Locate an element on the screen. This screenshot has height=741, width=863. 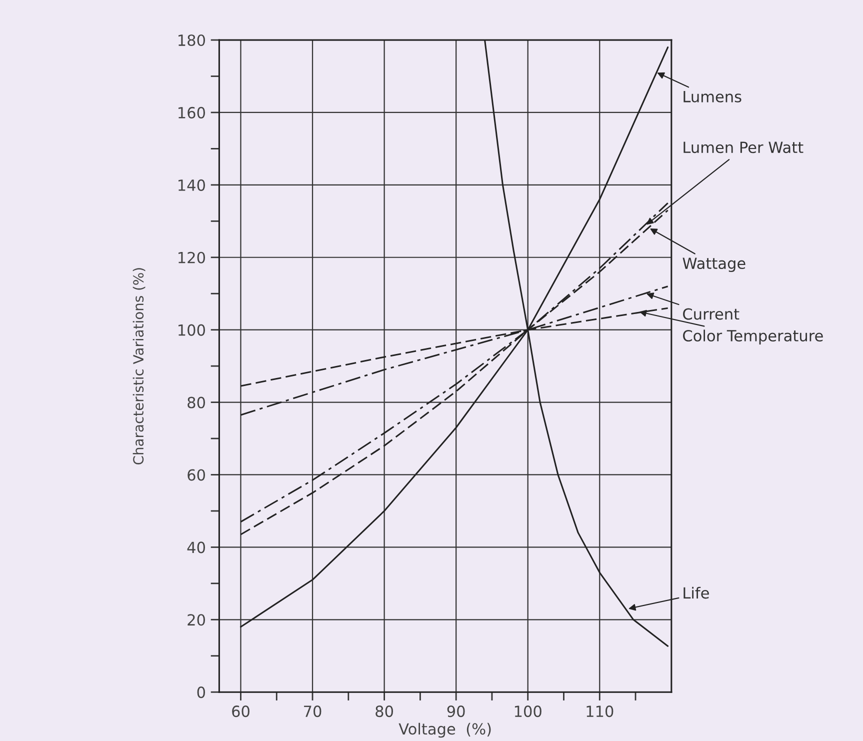
y-tick-label: 80 is located at coordinates (196, 402).